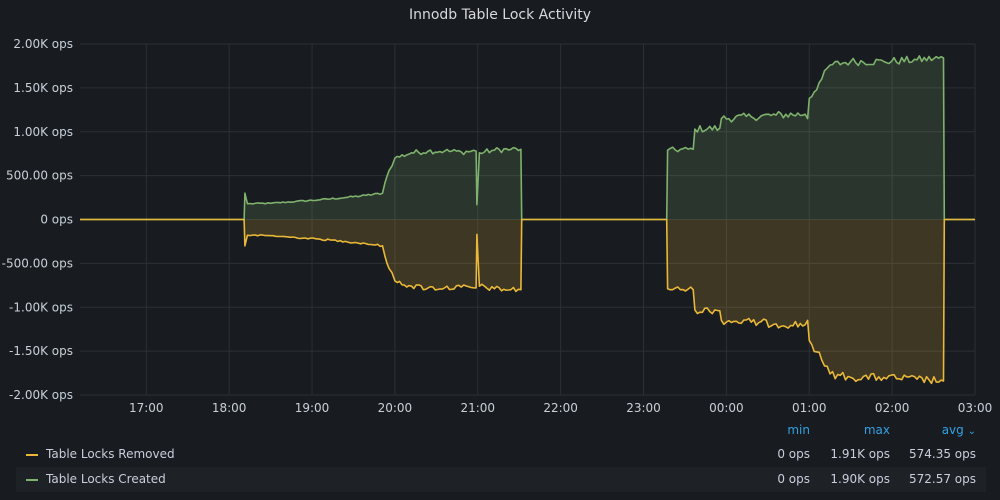 This screenshot has width=1000, height=500. Describe the element at coordinates (229, 408) in the screenshot. I see `x-tick-label: 18:00` at that location.